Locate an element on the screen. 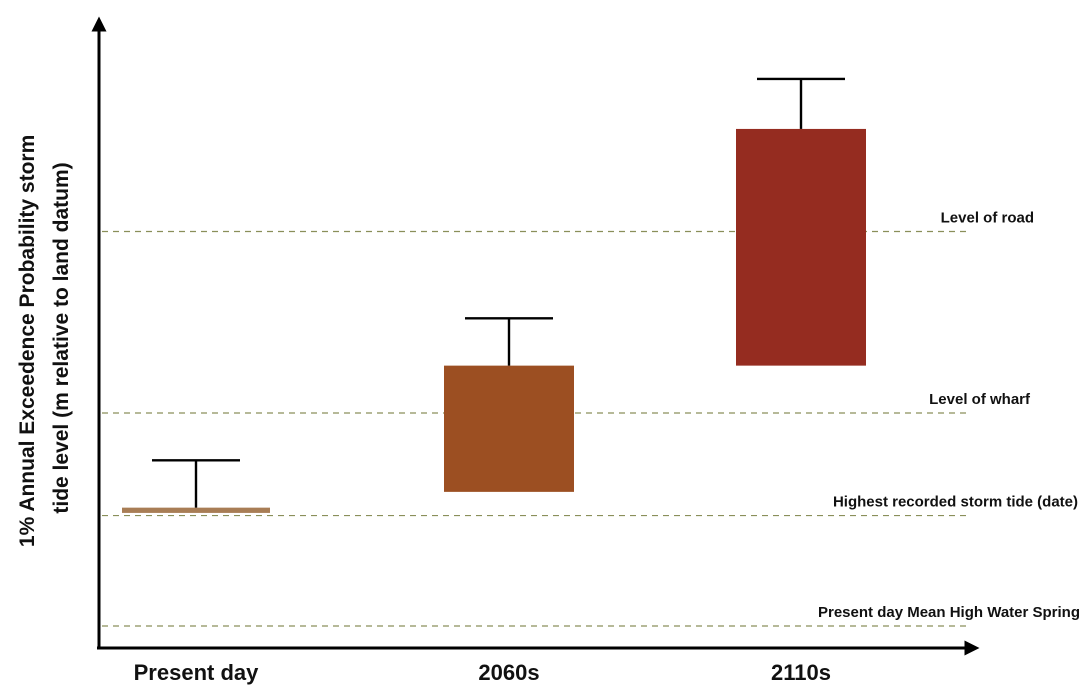 This screenshot has height=689, width=1086. bar-2060s is located at coordinates (509, 428).